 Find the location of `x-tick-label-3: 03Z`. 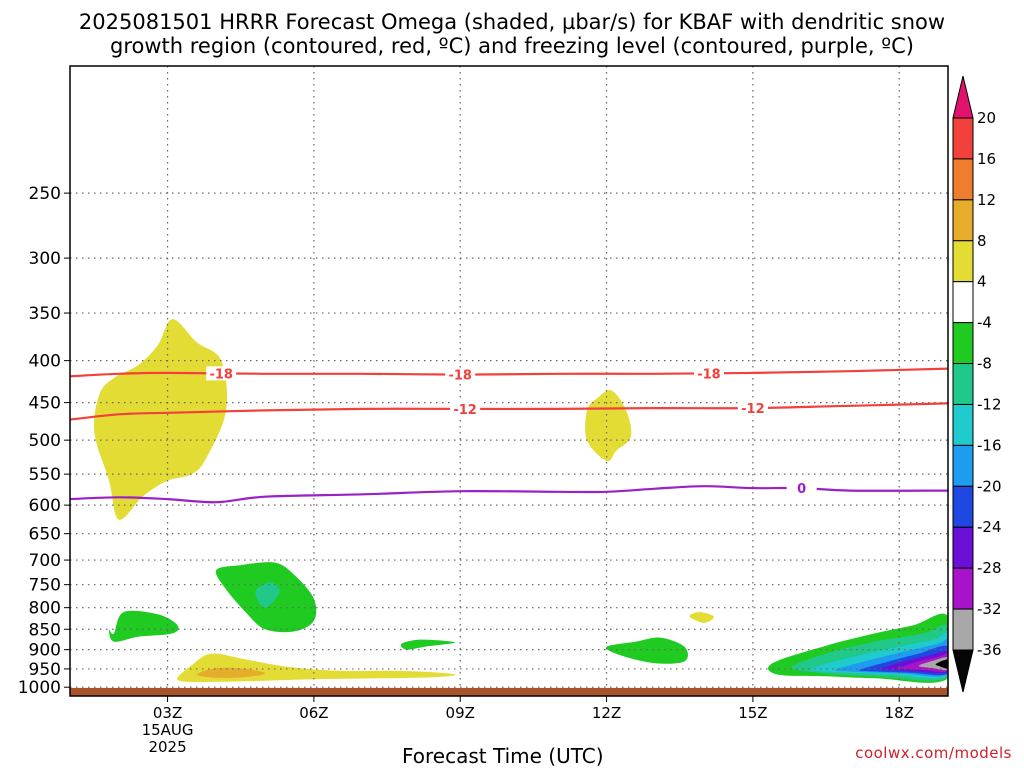

x-tick-label-3: 03Z is located at coordinates (167, 713).